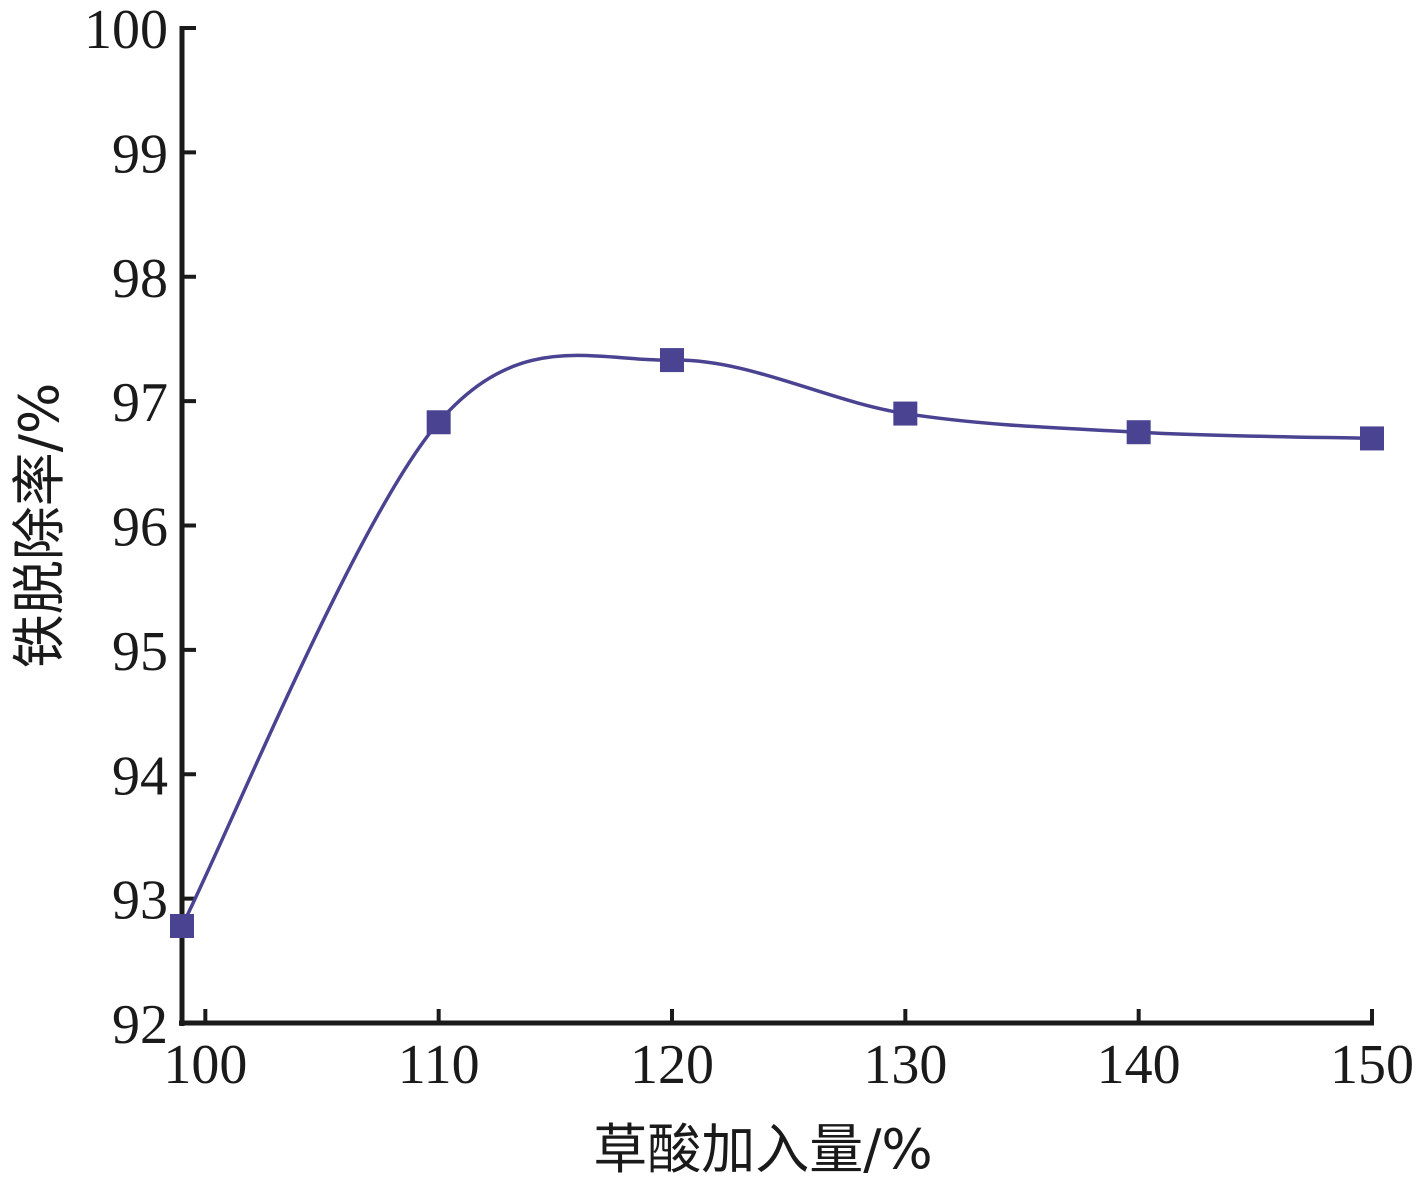 The height and width of the screenshot is (1181, 1417). Describe the element at coordinates (439, 1065) in the screenshot. I see `x-tick-label: 110` at that location.